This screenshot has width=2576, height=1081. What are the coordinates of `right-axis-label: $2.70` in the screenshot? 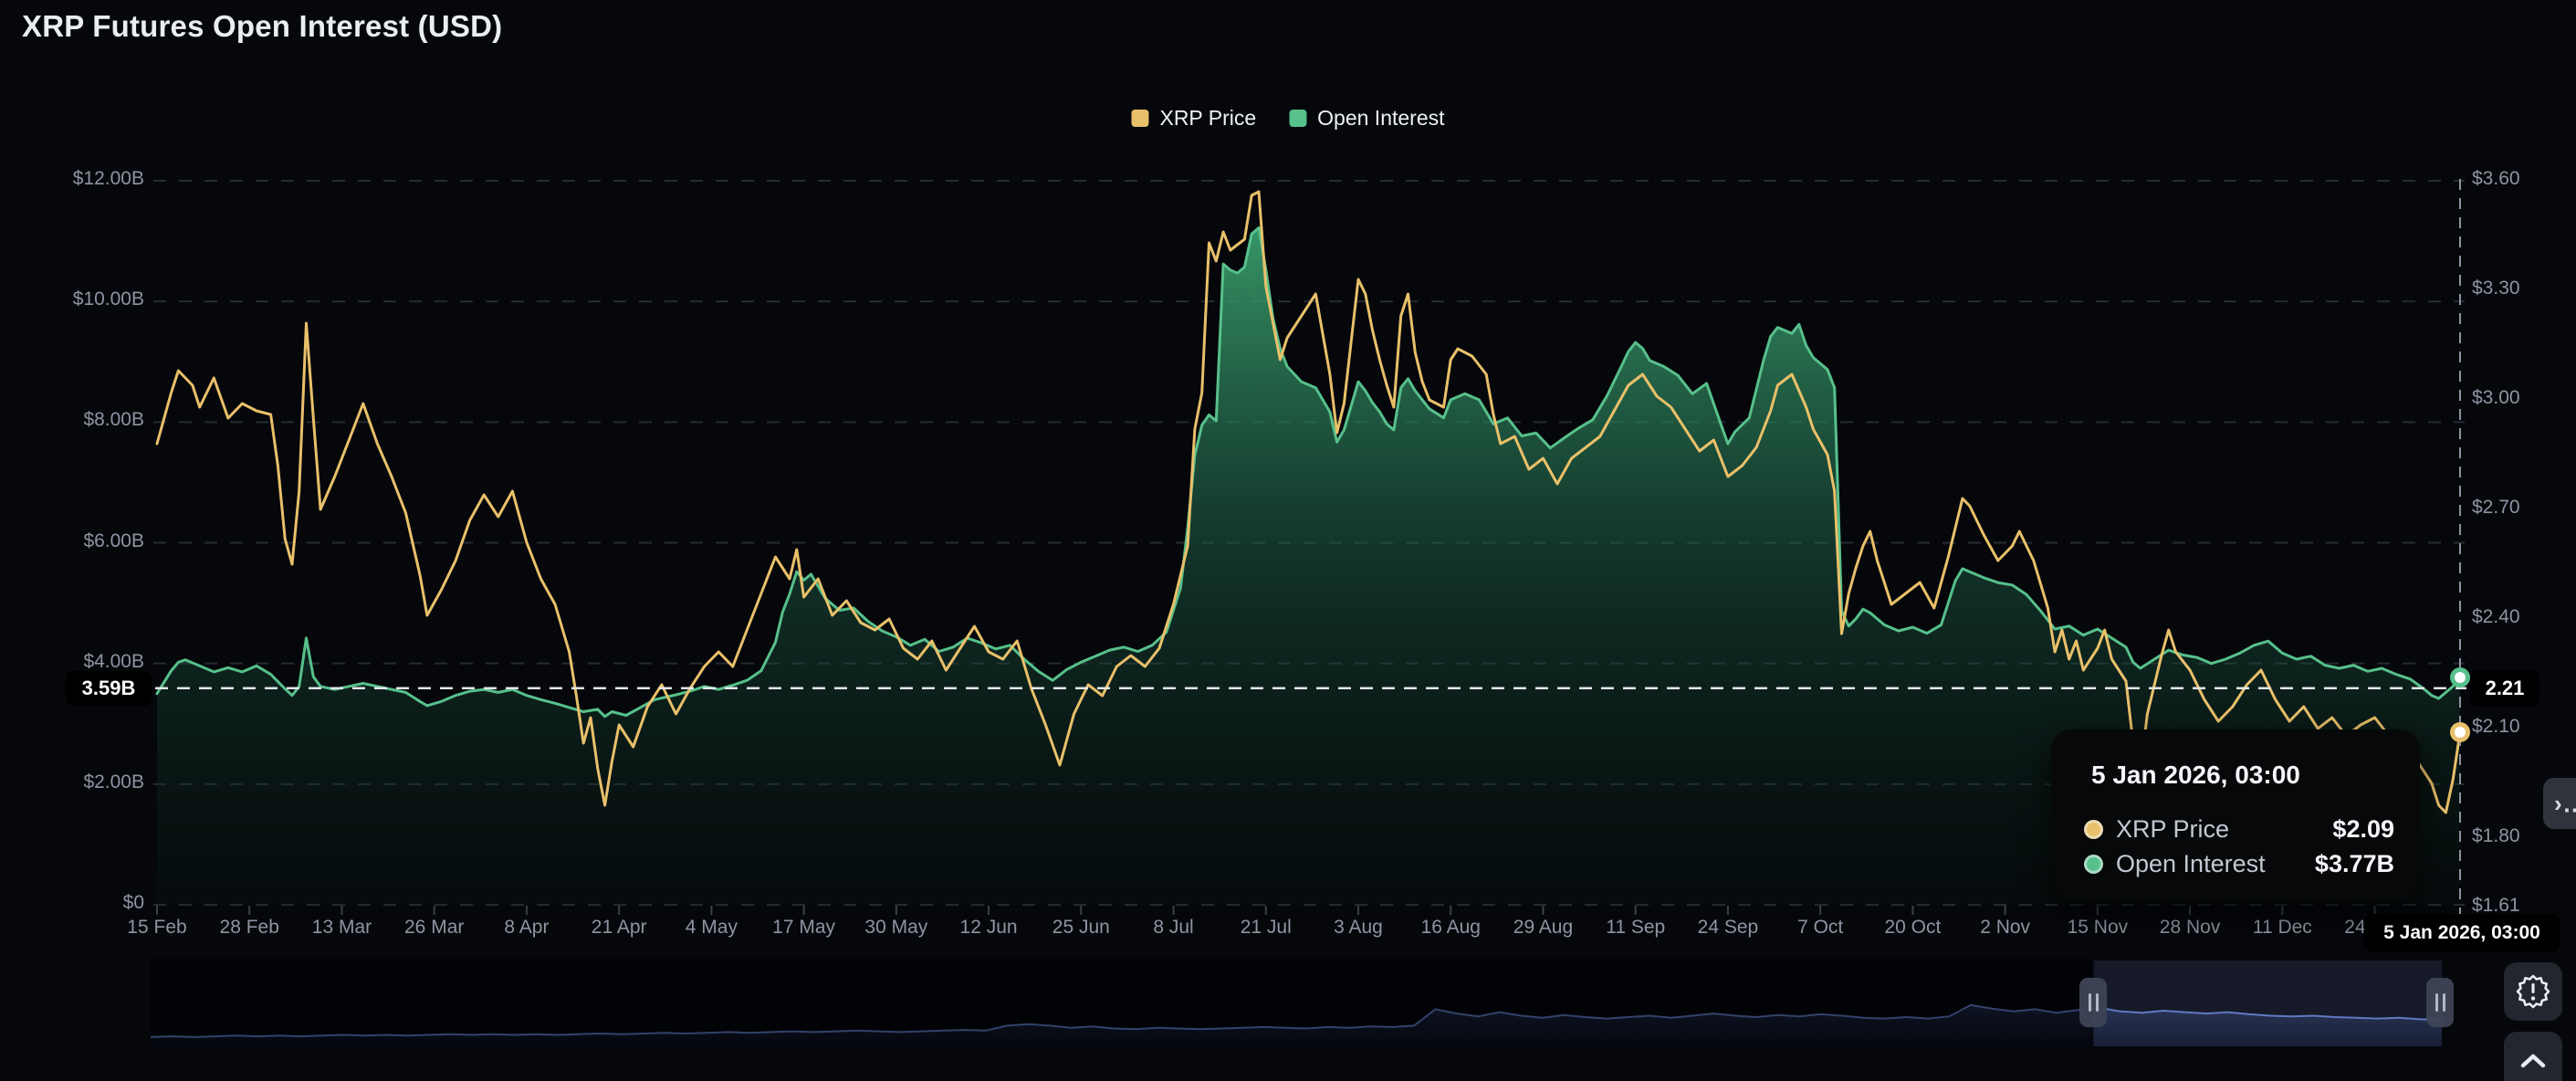 It's located at (2496, 508).